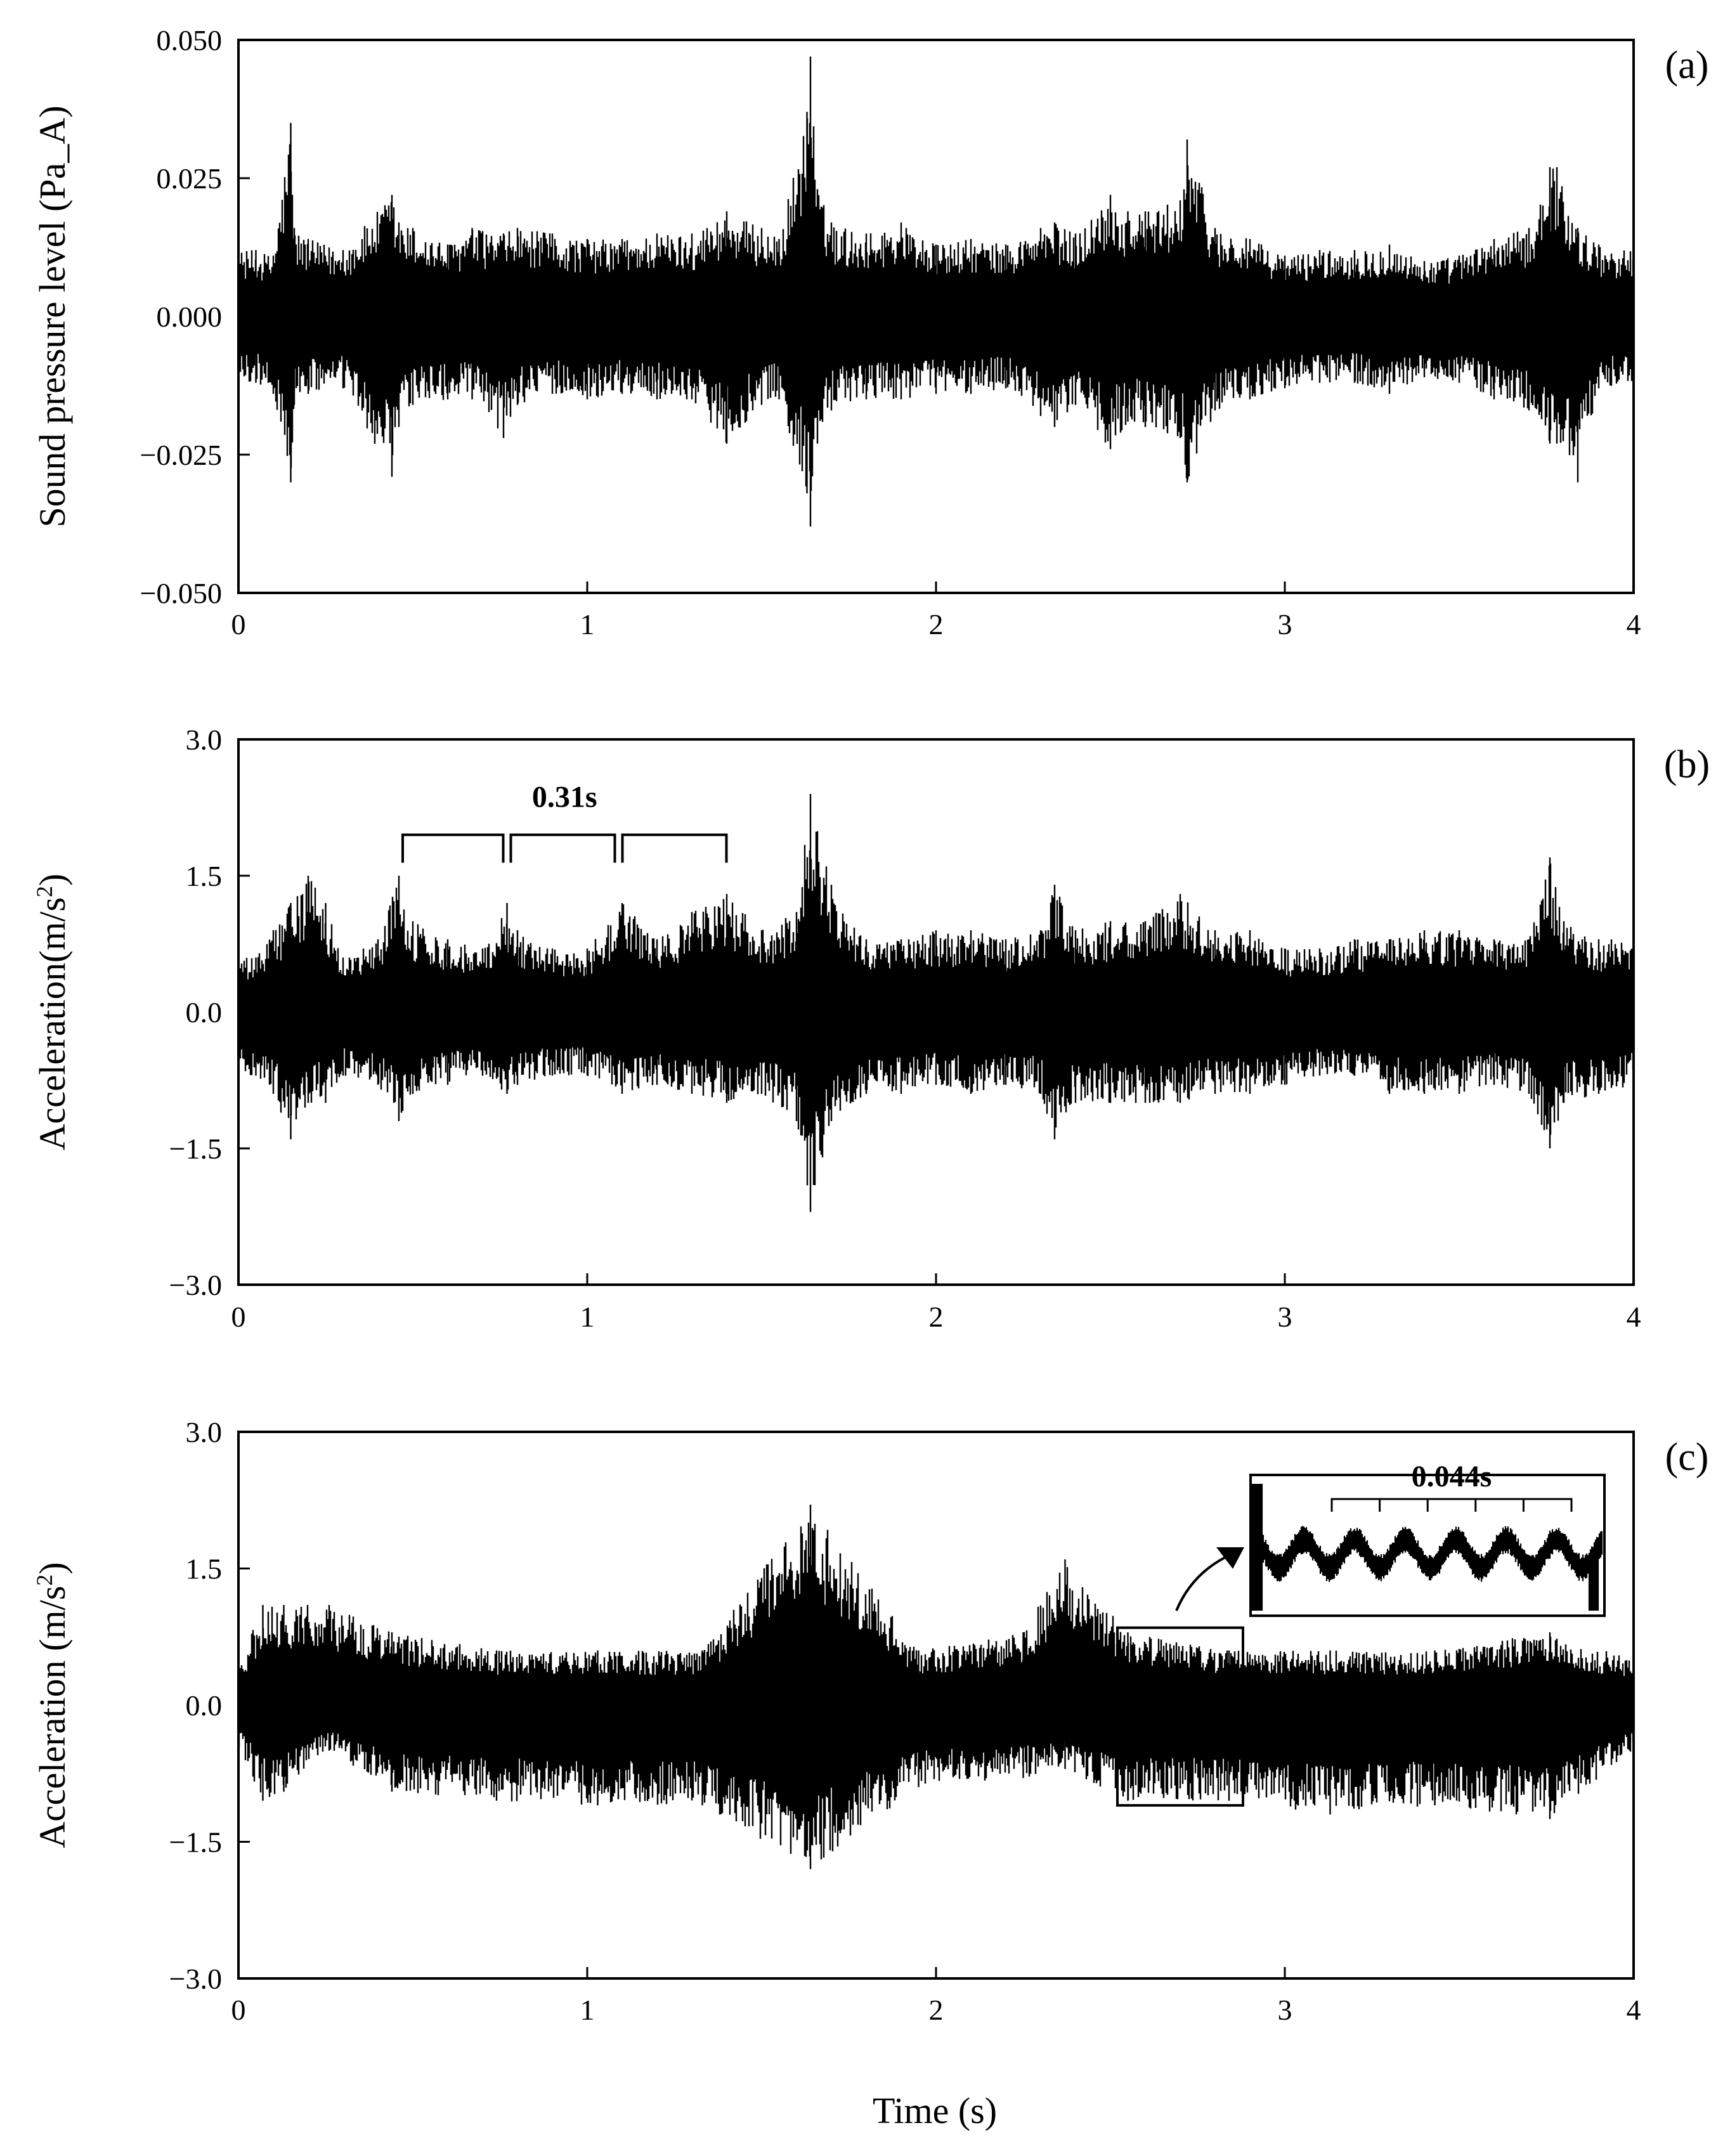  I want to click on inset-waveform, so click(1427, 1547).